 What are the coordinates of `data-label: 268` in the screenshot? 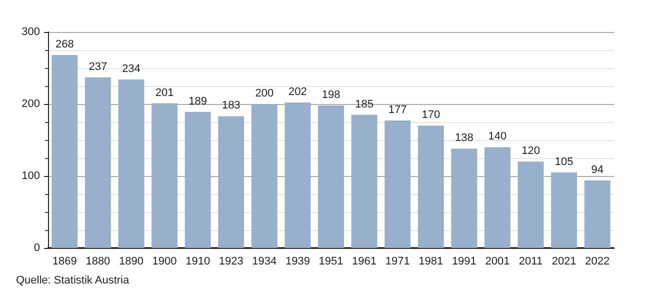 It's located at (64, 44).